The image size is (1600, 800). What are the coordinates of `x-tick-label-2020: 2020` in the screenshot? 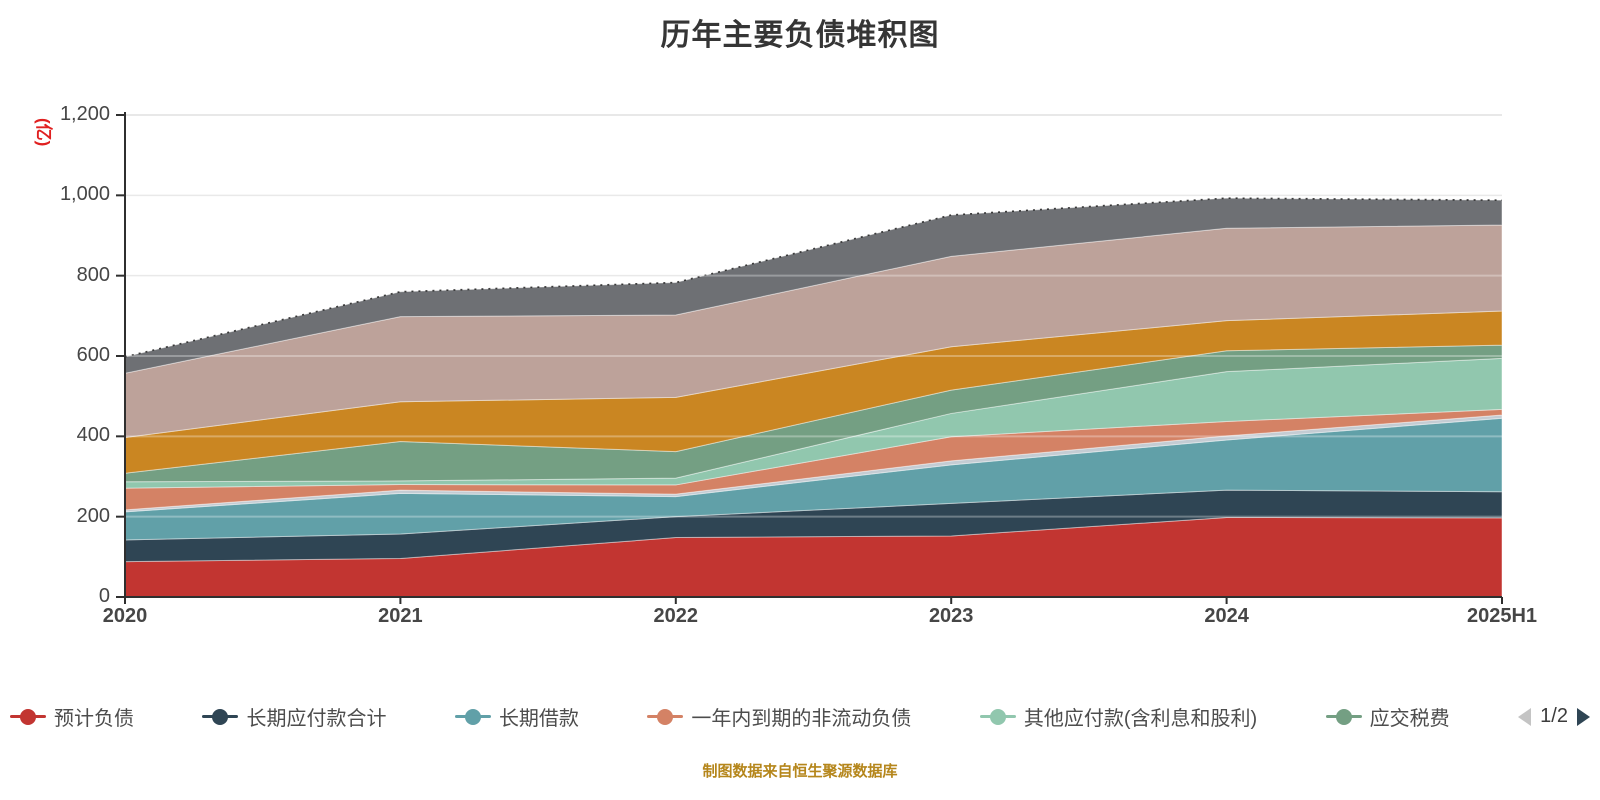 It's located at (125, 616).